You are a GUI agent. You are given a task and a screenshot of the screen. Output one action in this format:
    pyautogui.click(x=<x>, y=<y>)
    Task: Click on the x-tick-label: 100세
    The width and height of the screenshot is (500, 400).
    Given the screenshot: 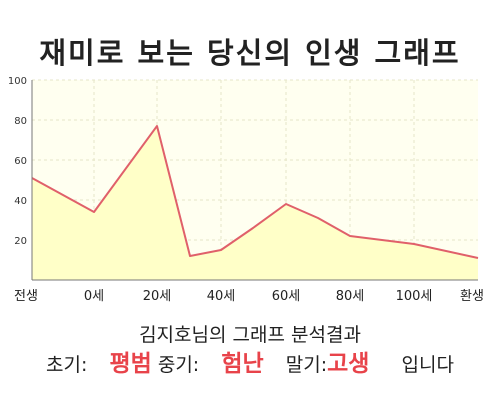 What is the action you would take?
    pyautogui.click(x=414, y=296)
    